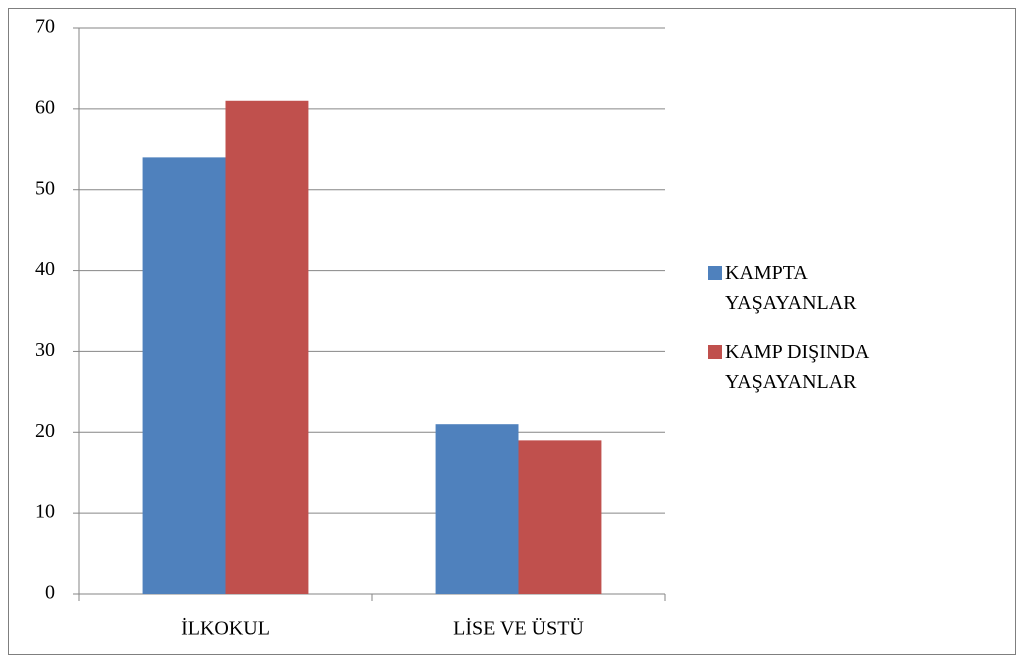 This screenshot has width=1025, height=663. Describe the element at coordinates (225, 628) in the screenshot. I see `x-tick-label: İLKOKUL` at that location.